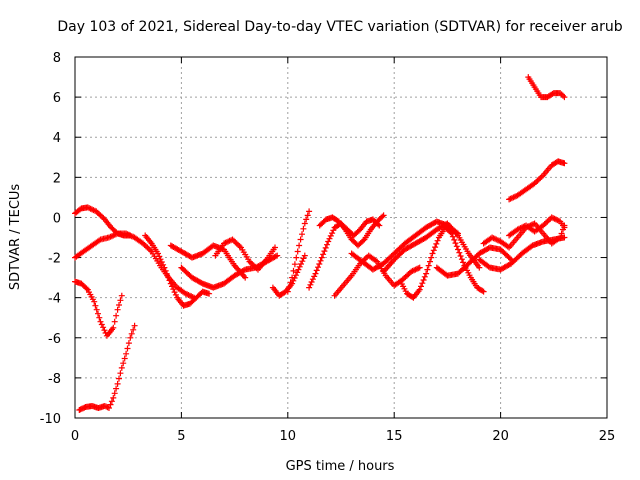 The height and width of the screenshot is (480, 640). I want to click on y-axis-label: SDTVAR / TECUs, so click(15, 237).